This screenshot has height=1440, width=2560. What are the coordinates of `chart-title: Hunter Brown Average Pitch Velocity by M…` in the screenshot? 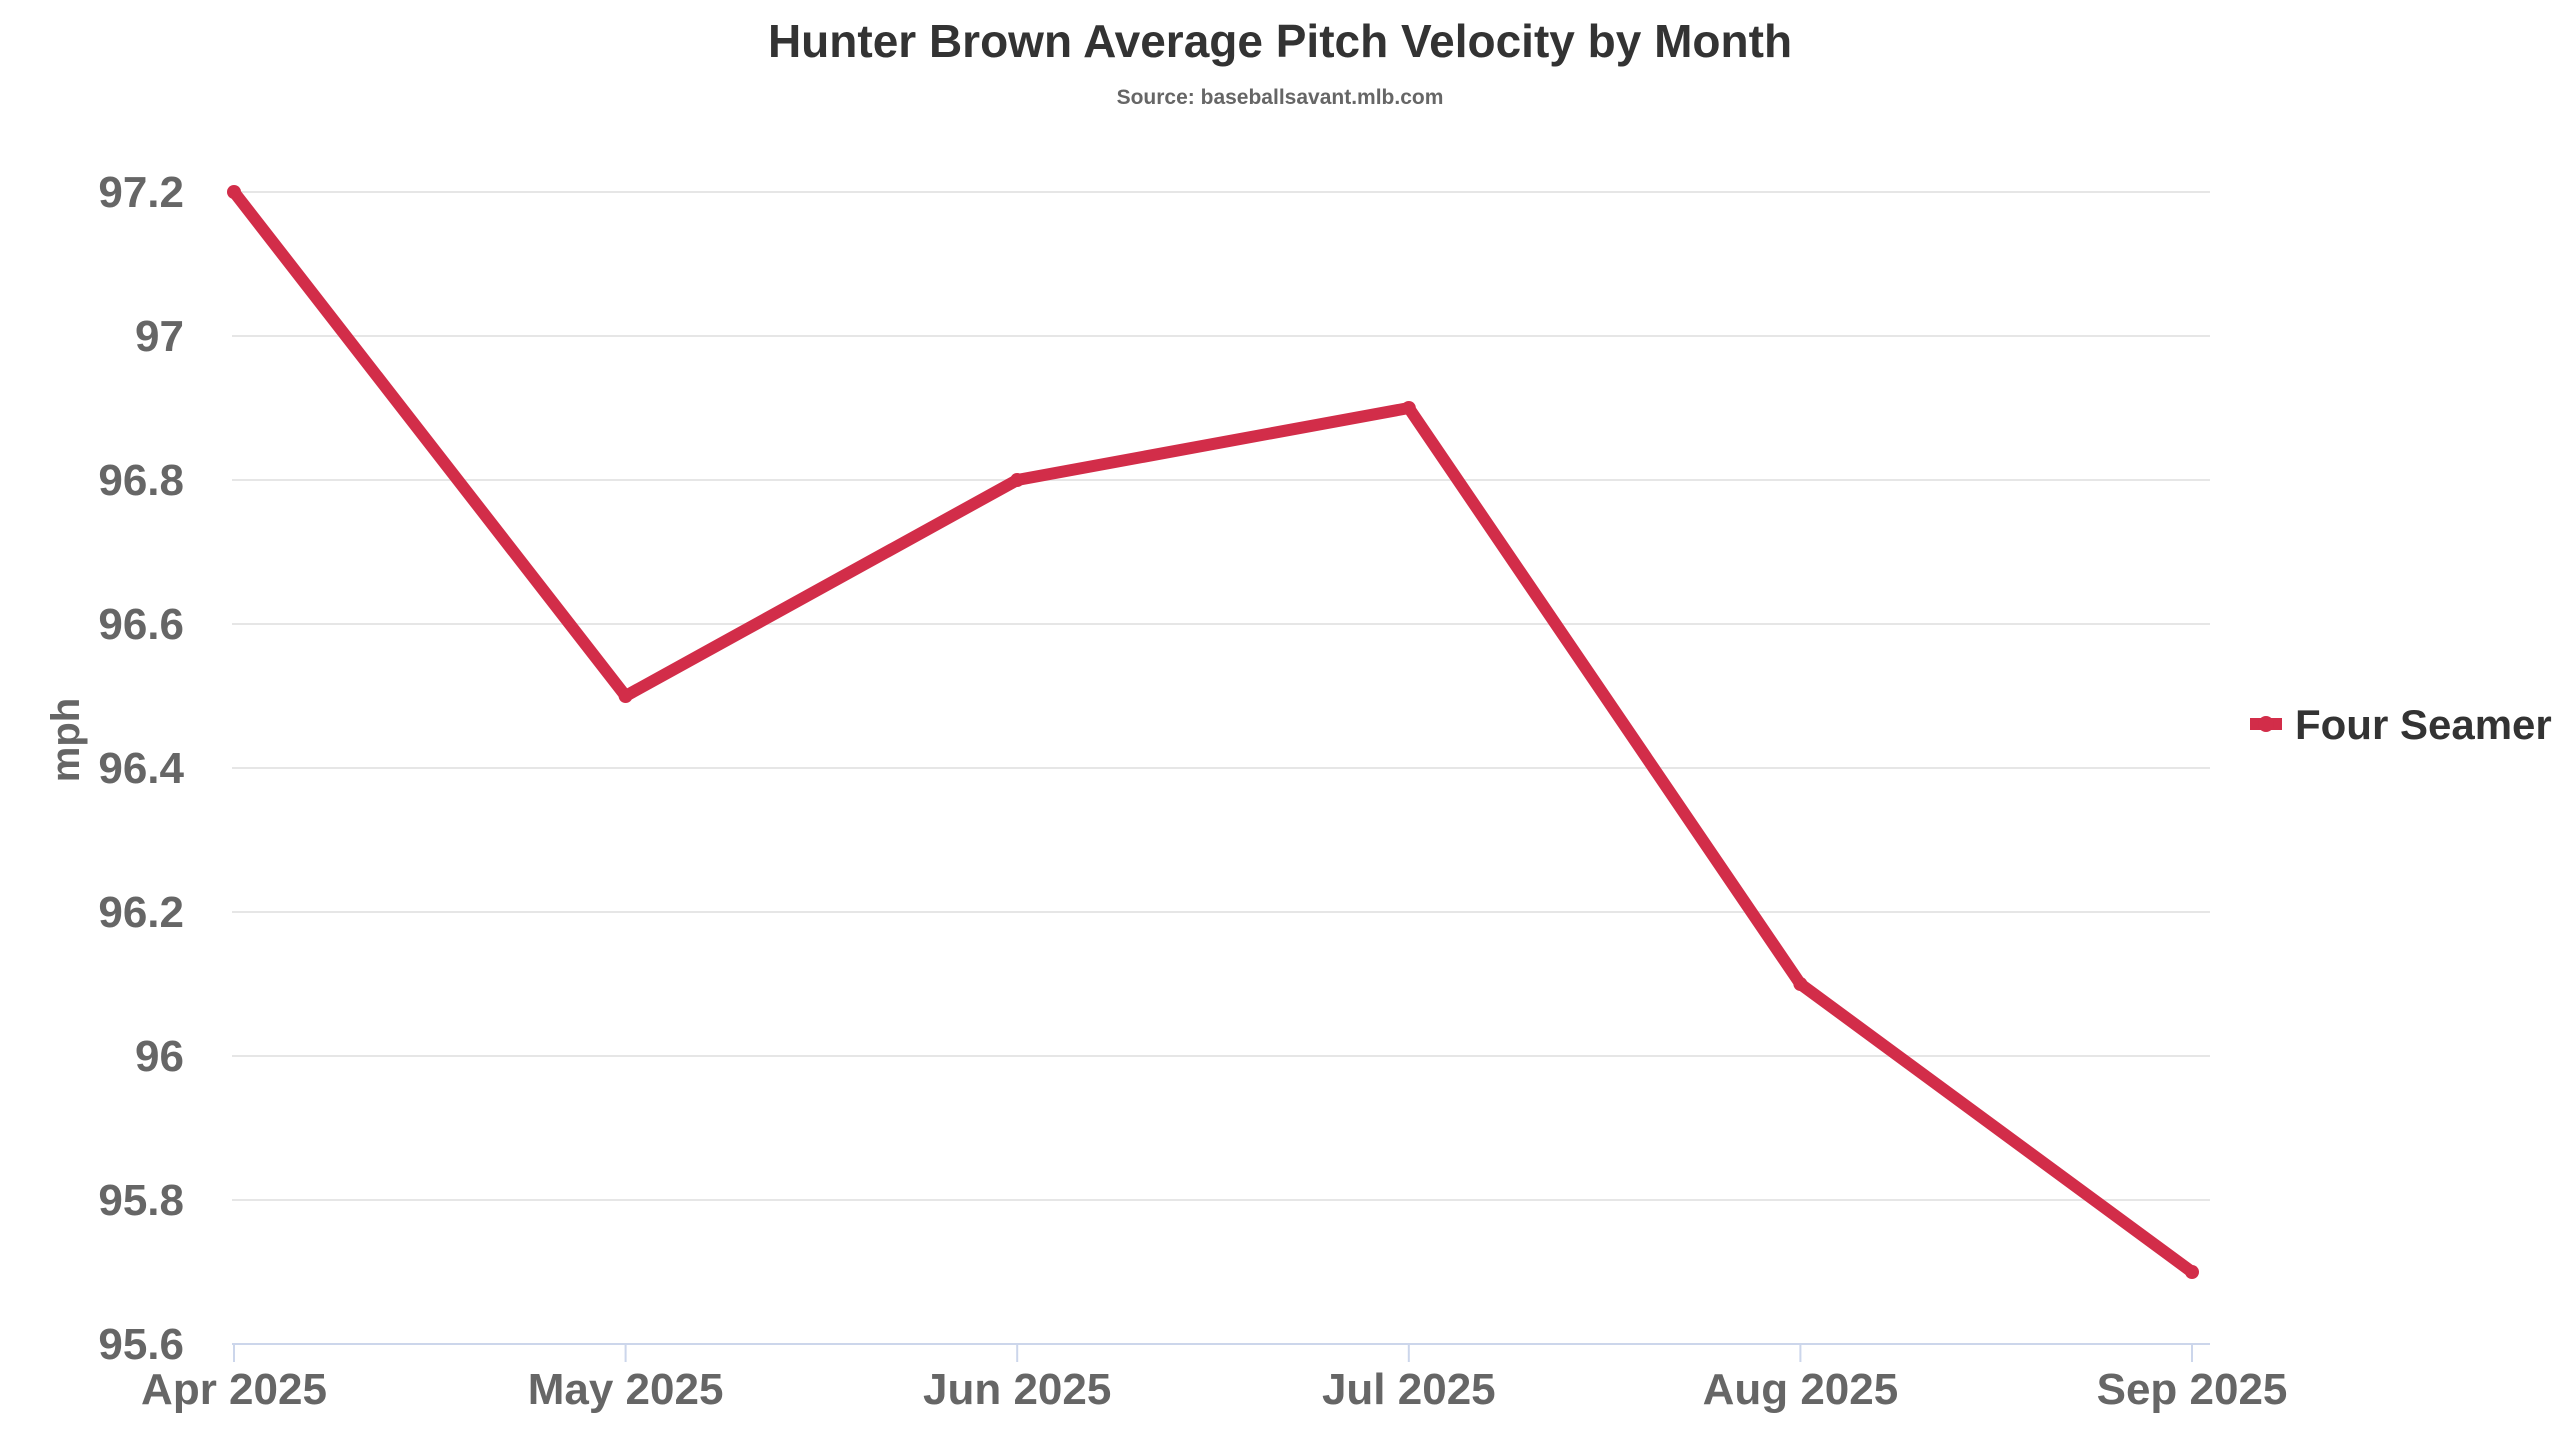 It's located at (1280, 41).